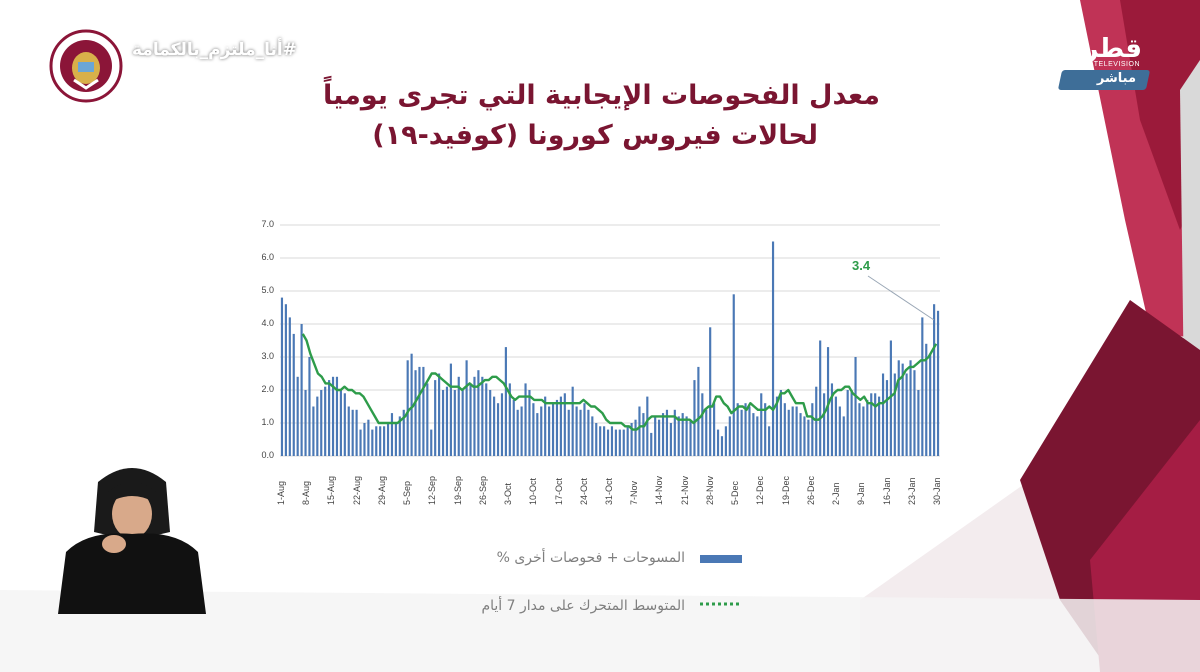 Image resolution: width=1200 pixels, height=672 pixels. Describe the element at coordinates (267, 455) in the screenshot. I see `y-tick-label: 0.0` at that location.